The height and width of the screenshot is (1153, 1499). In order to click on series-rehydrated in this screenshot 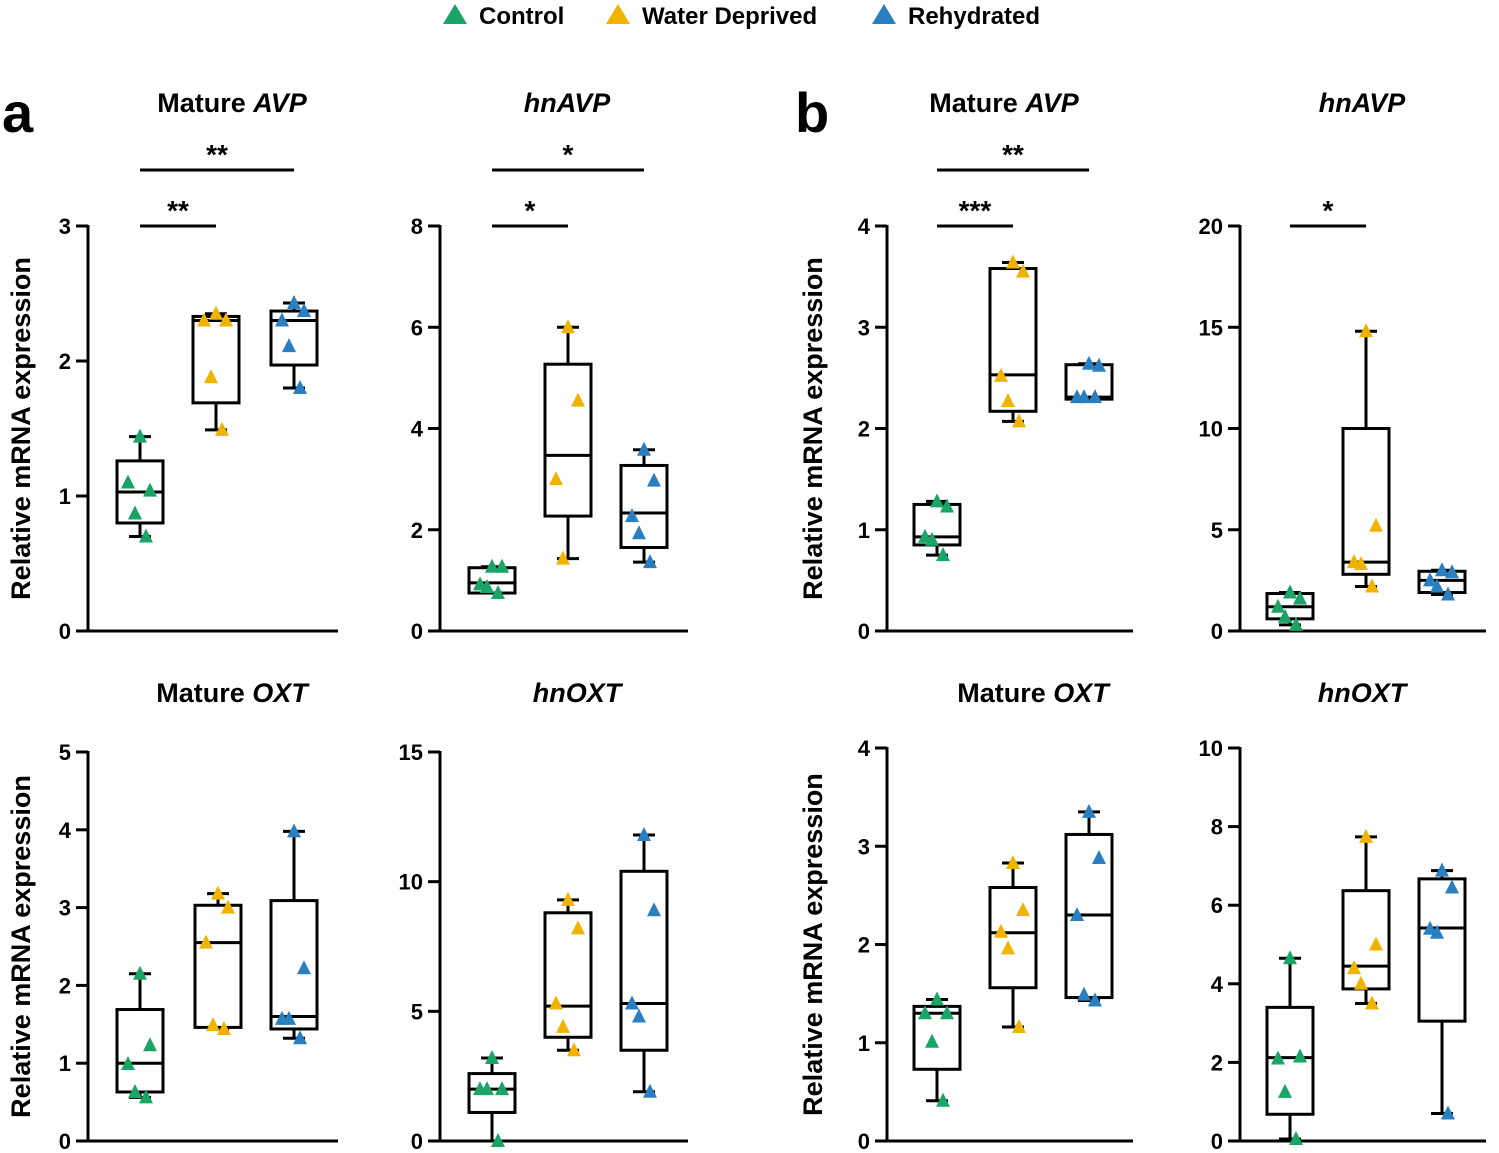, I will do `click(1442, 991)`.